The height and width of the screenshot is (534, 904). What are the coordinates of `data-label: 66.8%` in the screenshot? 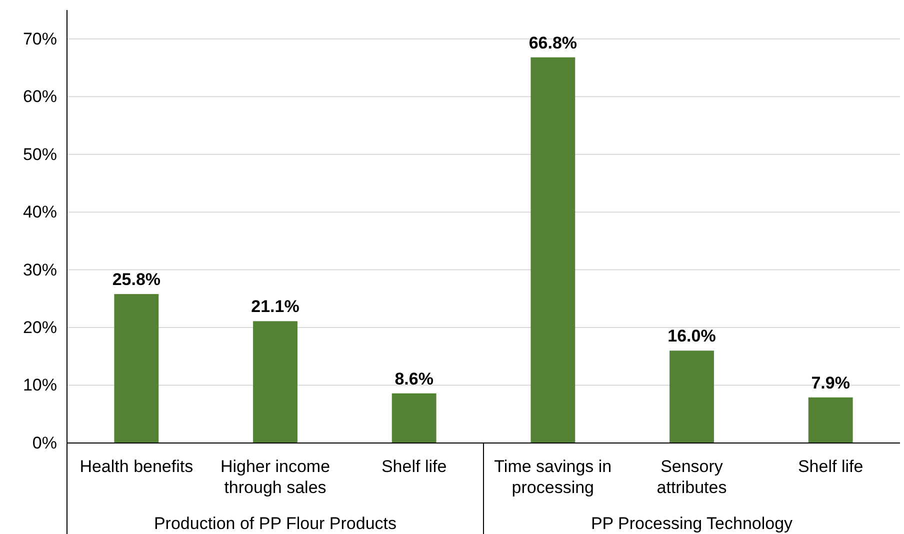 It's located at (553, 42).